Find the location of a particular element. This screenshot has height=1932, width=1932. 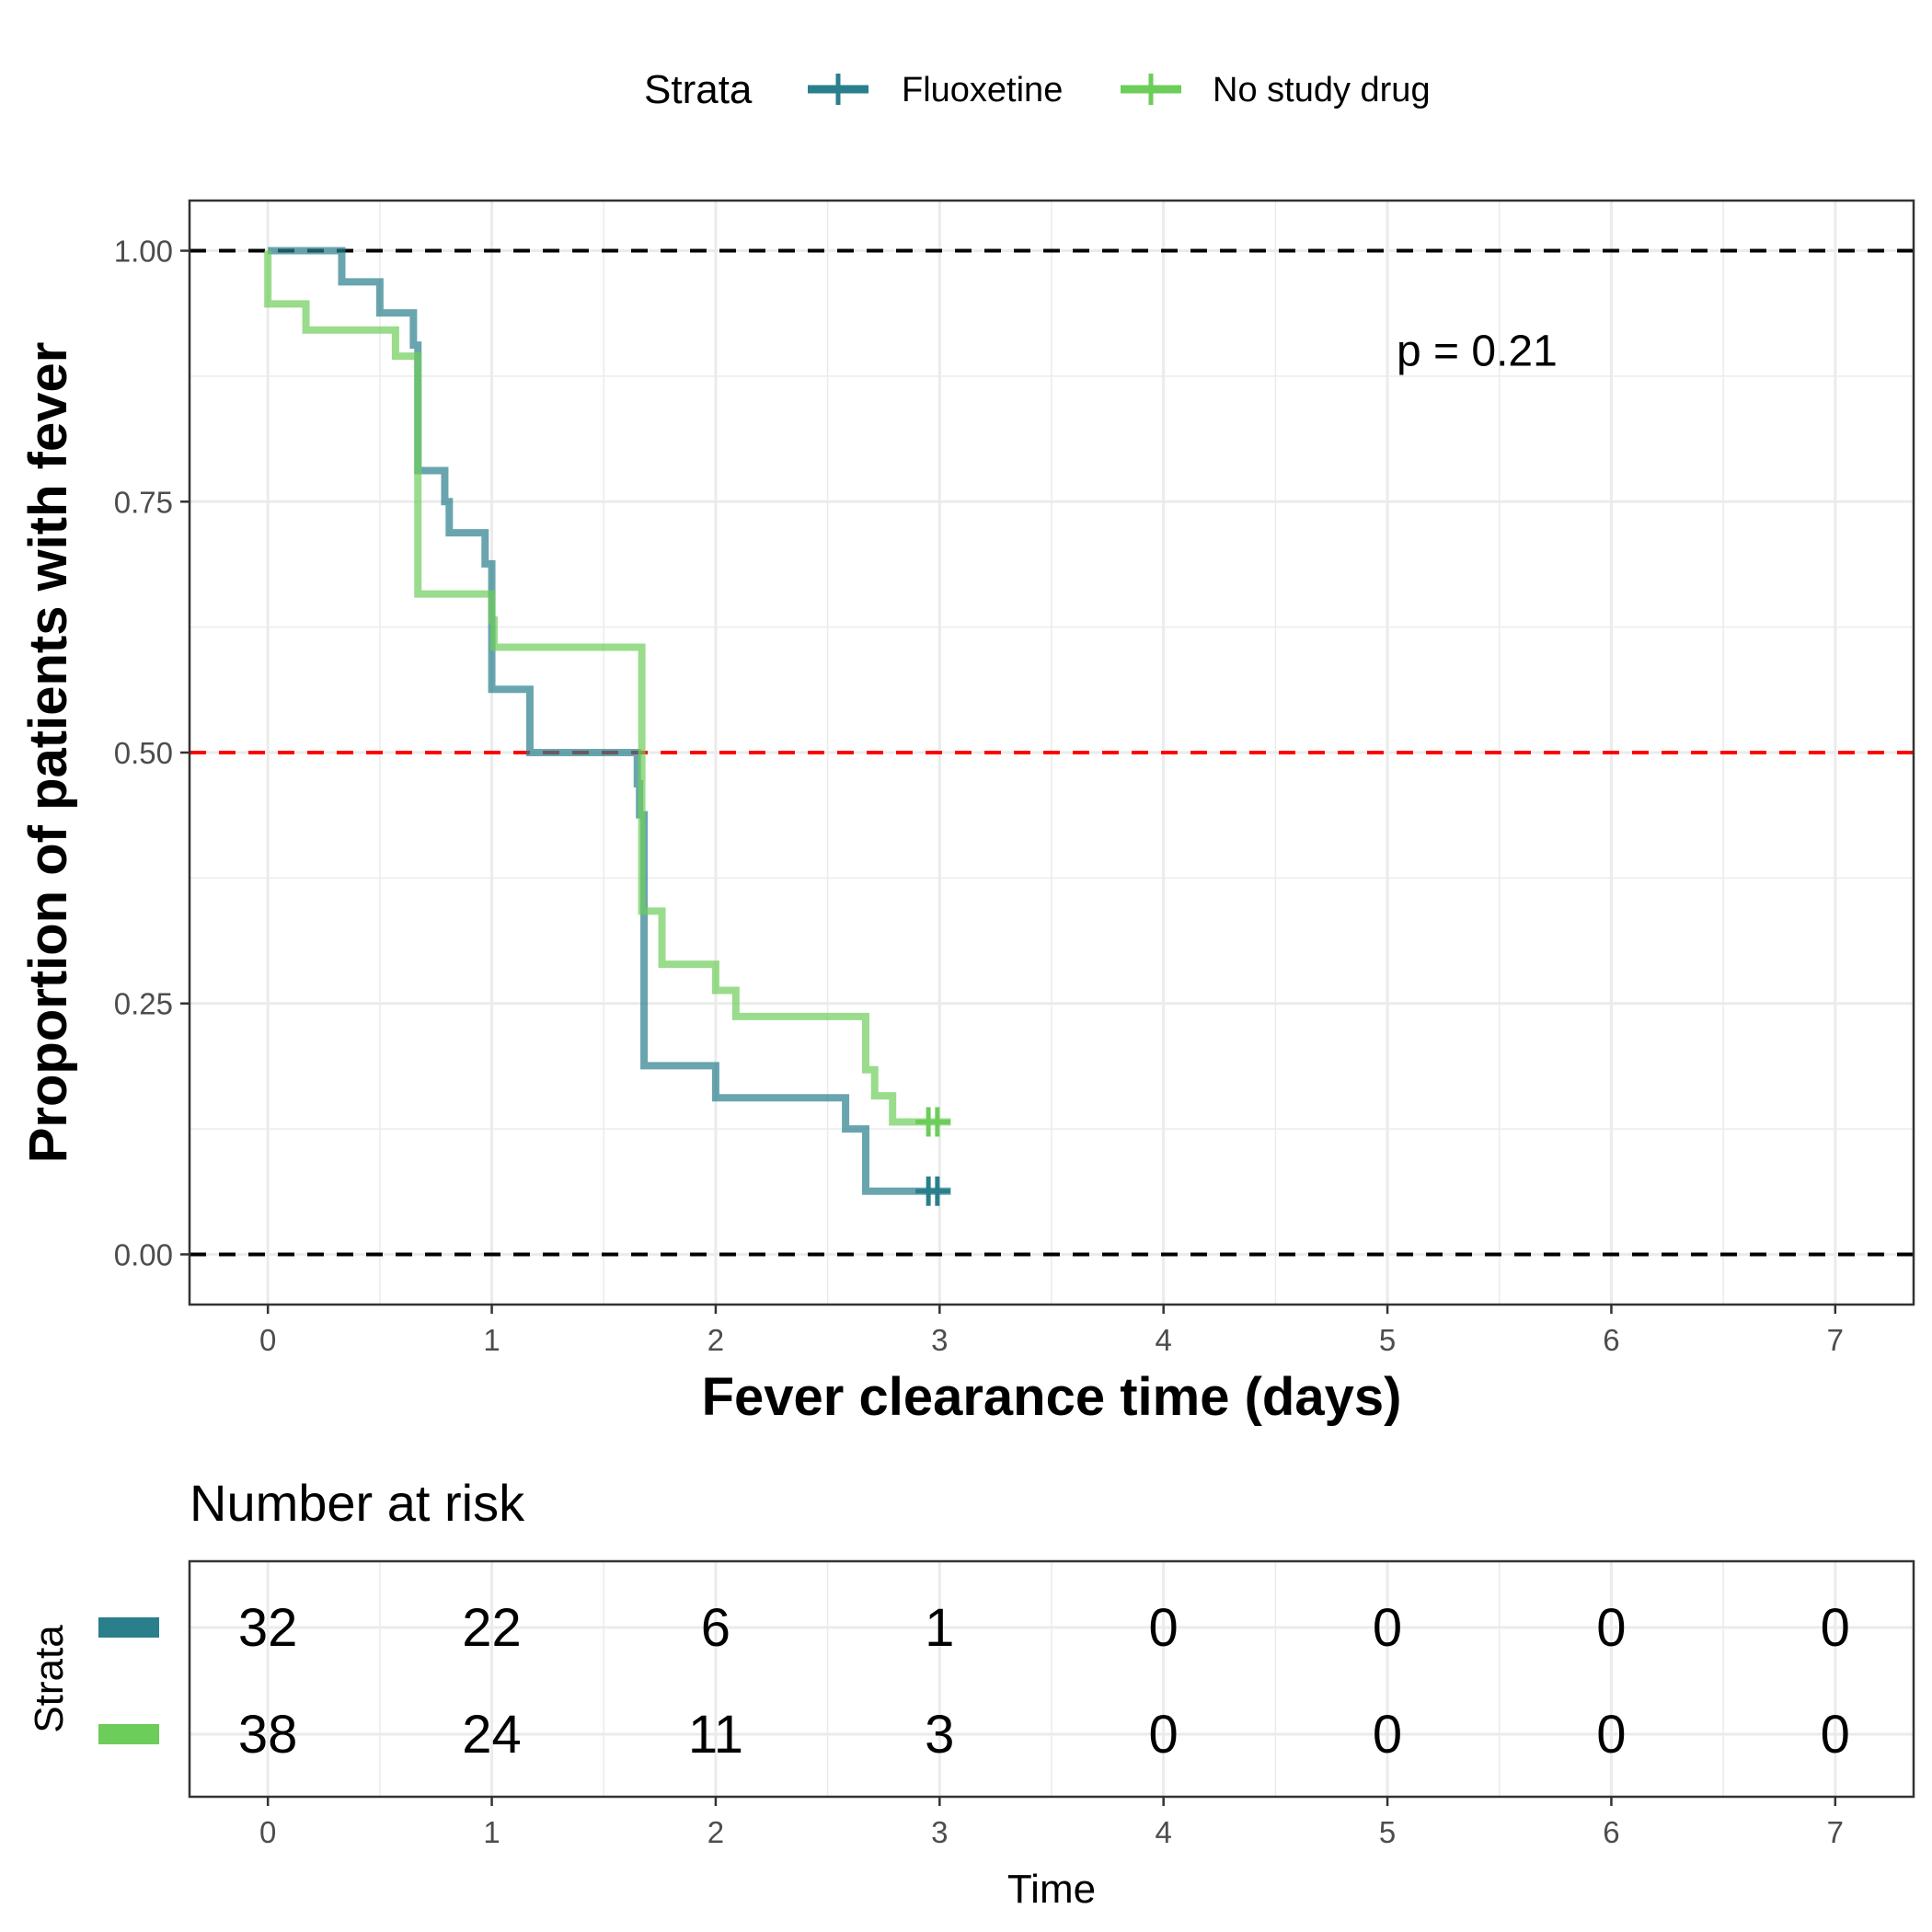

risk-table-panel-border is located at coordinates (1051, 1679).